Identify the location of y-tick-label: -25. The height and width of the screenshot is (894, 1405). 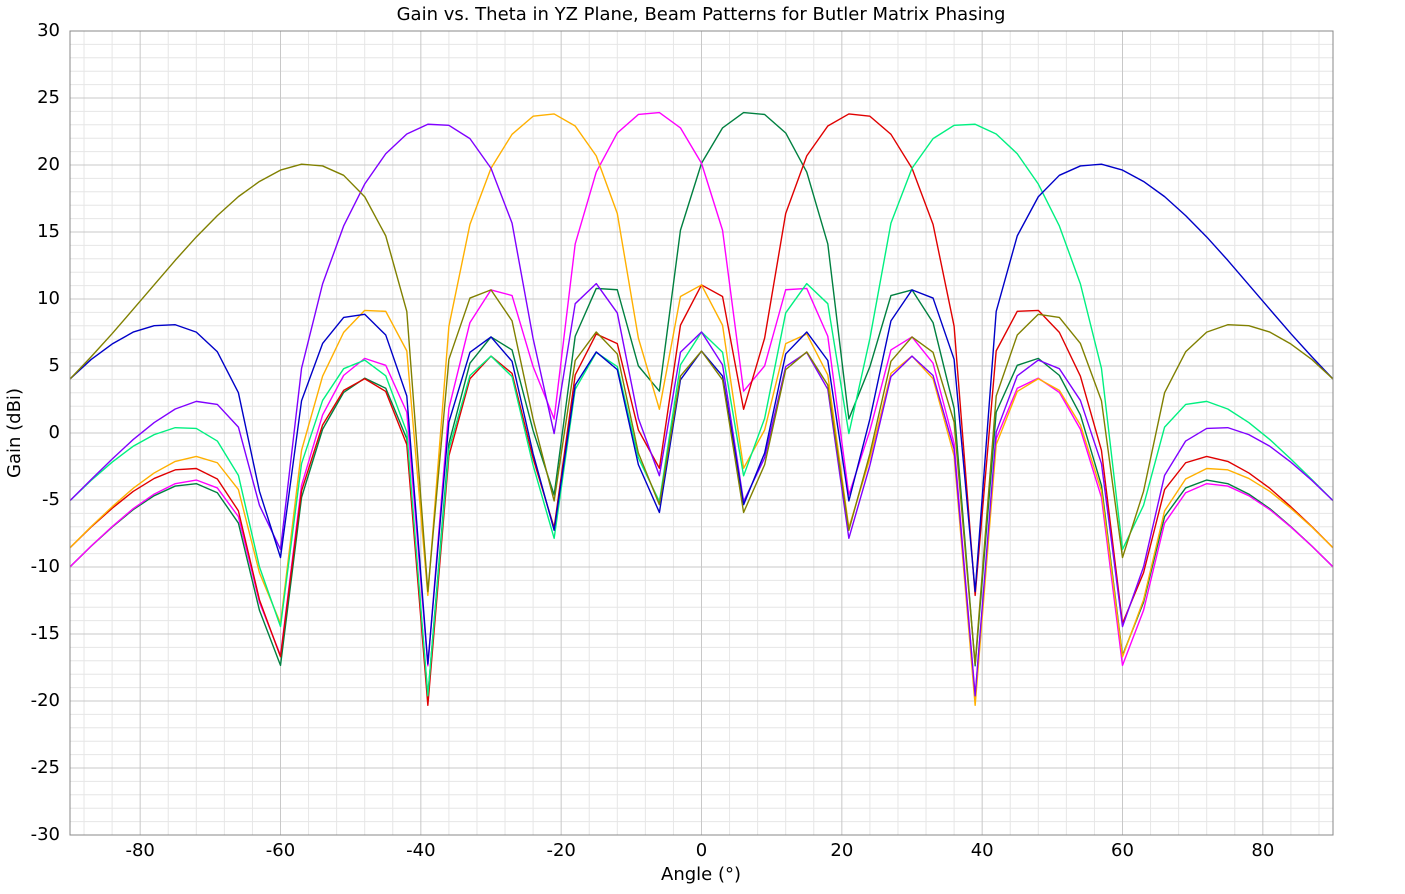
(45, 767).